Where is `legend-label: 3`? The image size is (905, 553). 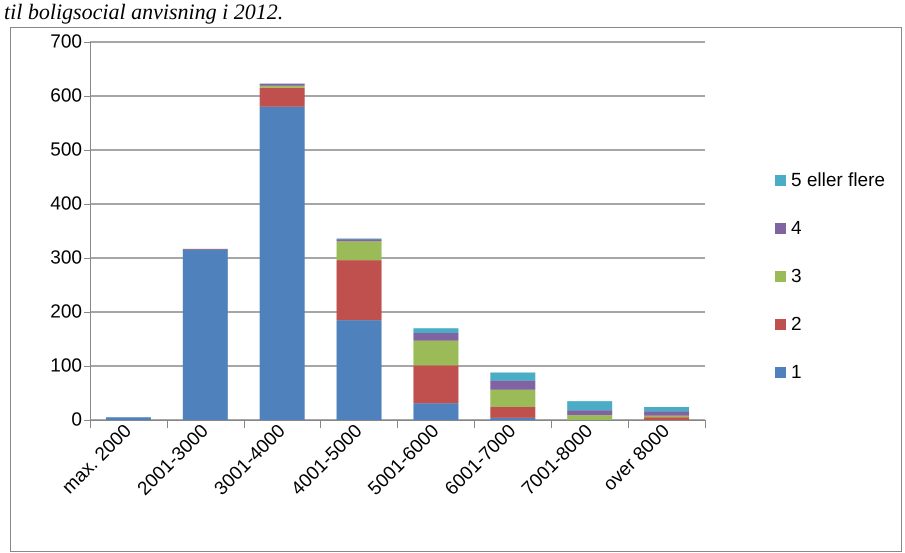
legend-label: 3 is located at coordinates (796, 276).